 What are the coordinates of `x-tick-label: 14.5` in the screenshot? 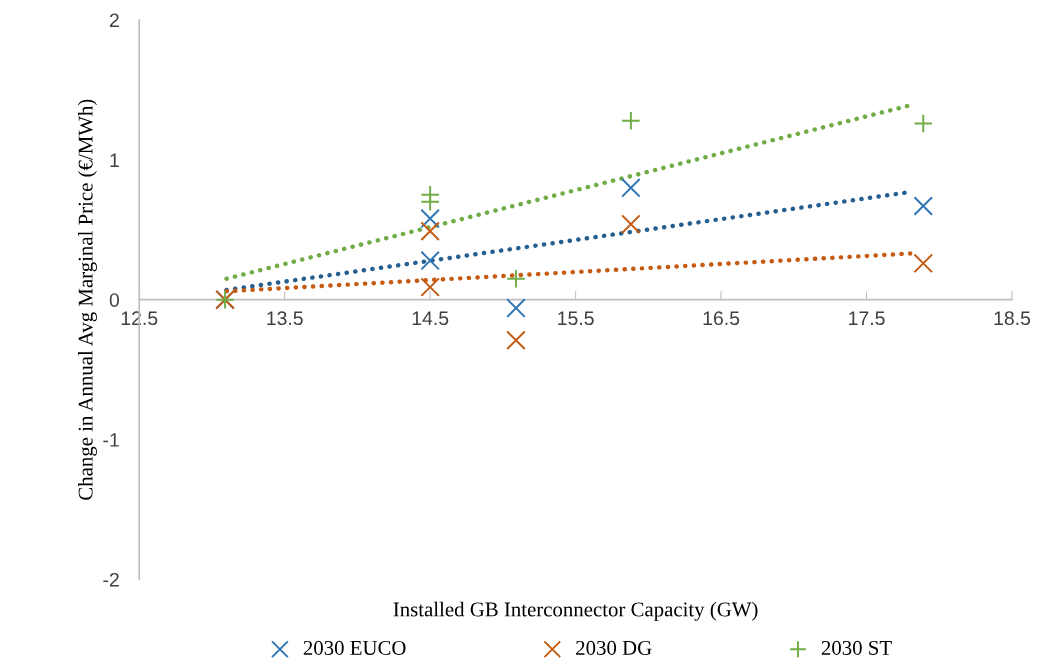 It's located at (430, 318).